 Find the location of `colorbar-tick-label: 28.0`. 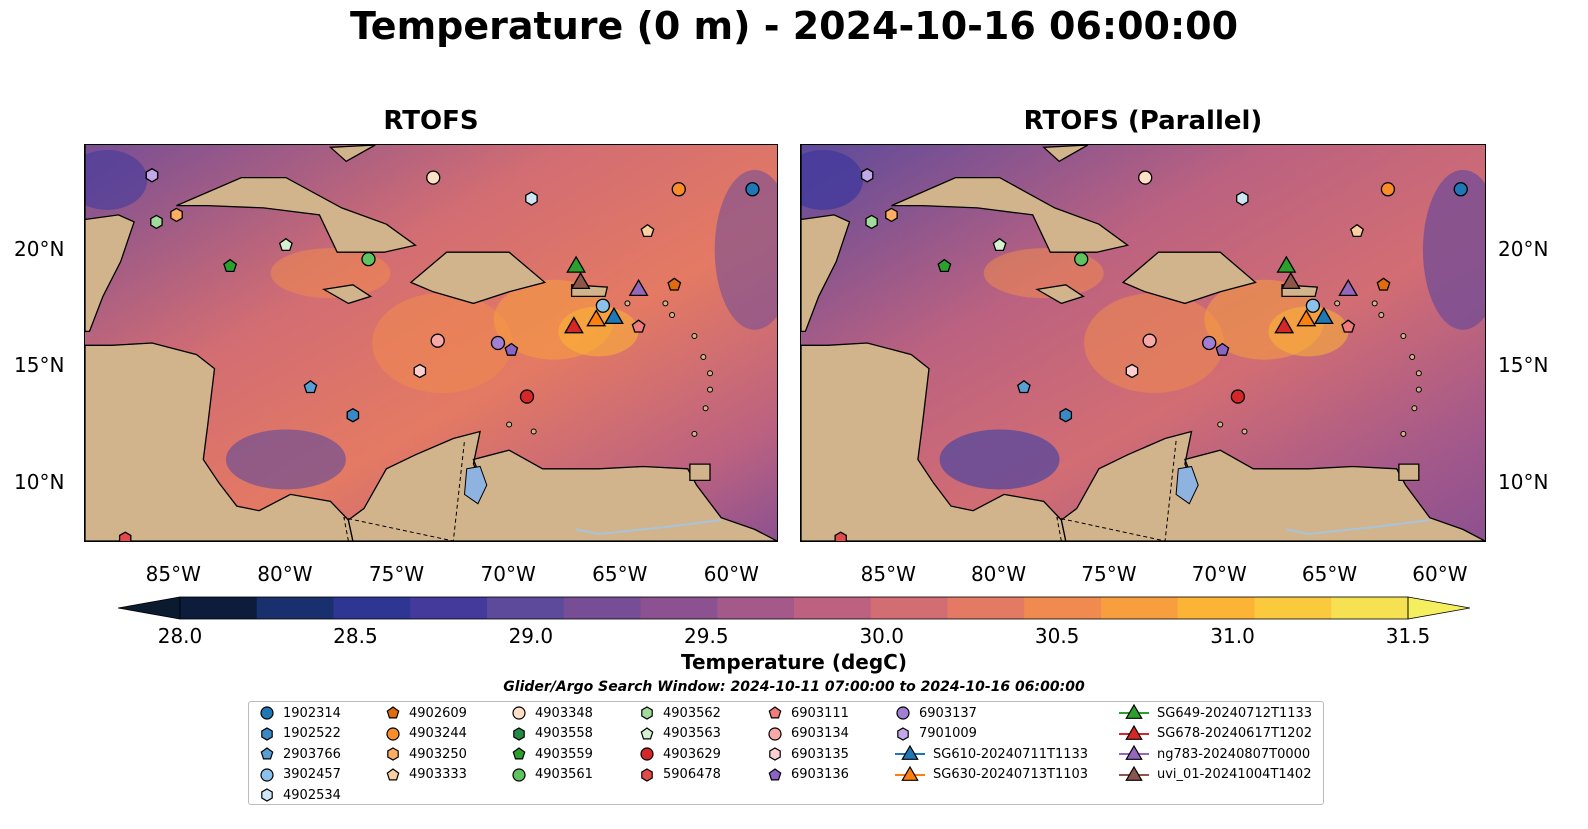

colorbar-tick-label: 28.0 is located at coordinates (180, 636).